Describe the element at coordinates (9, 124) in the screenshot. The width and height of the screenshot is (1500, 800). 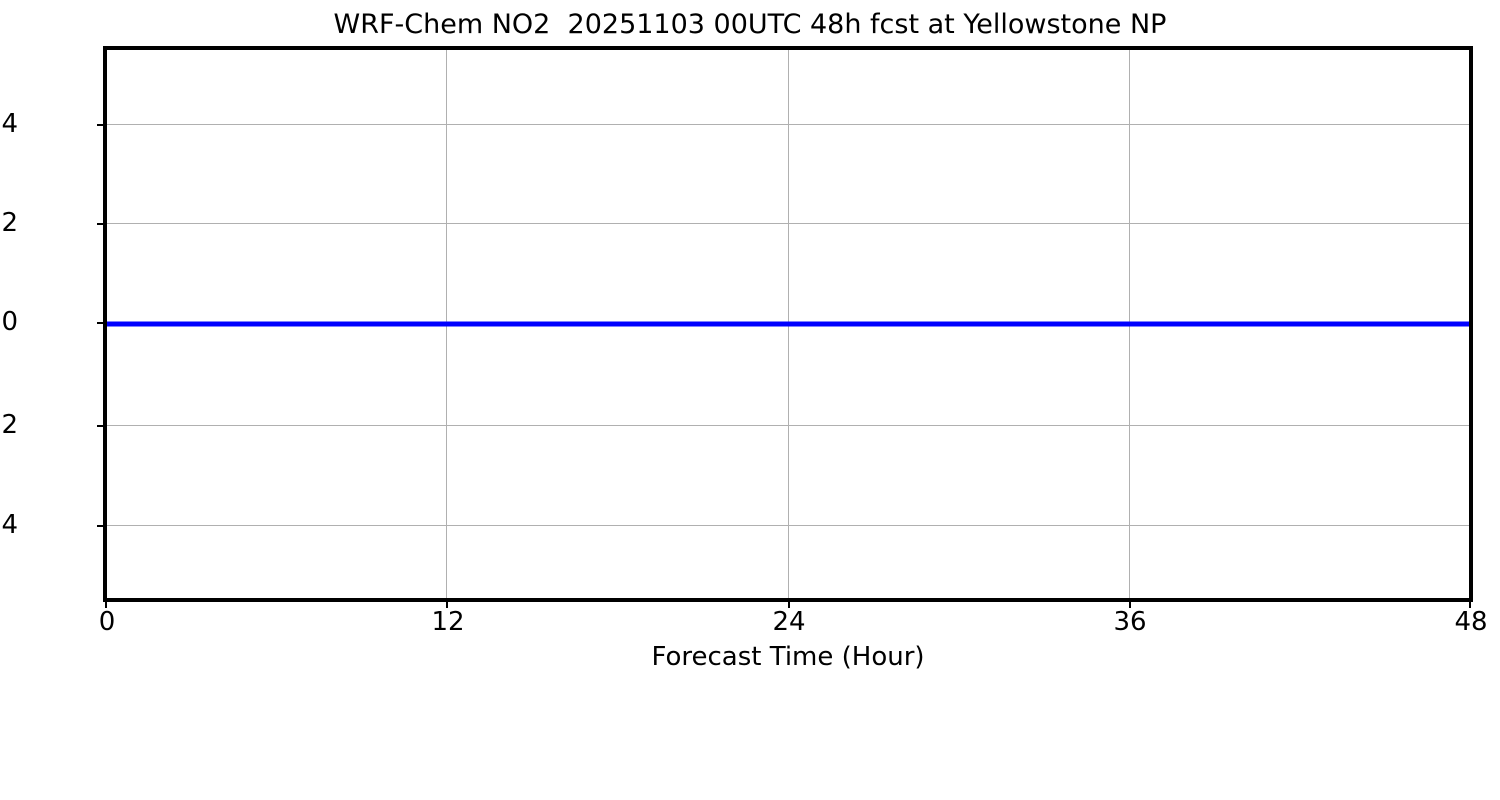
I see `y-tick-label-0.04: 0.04` at that location.